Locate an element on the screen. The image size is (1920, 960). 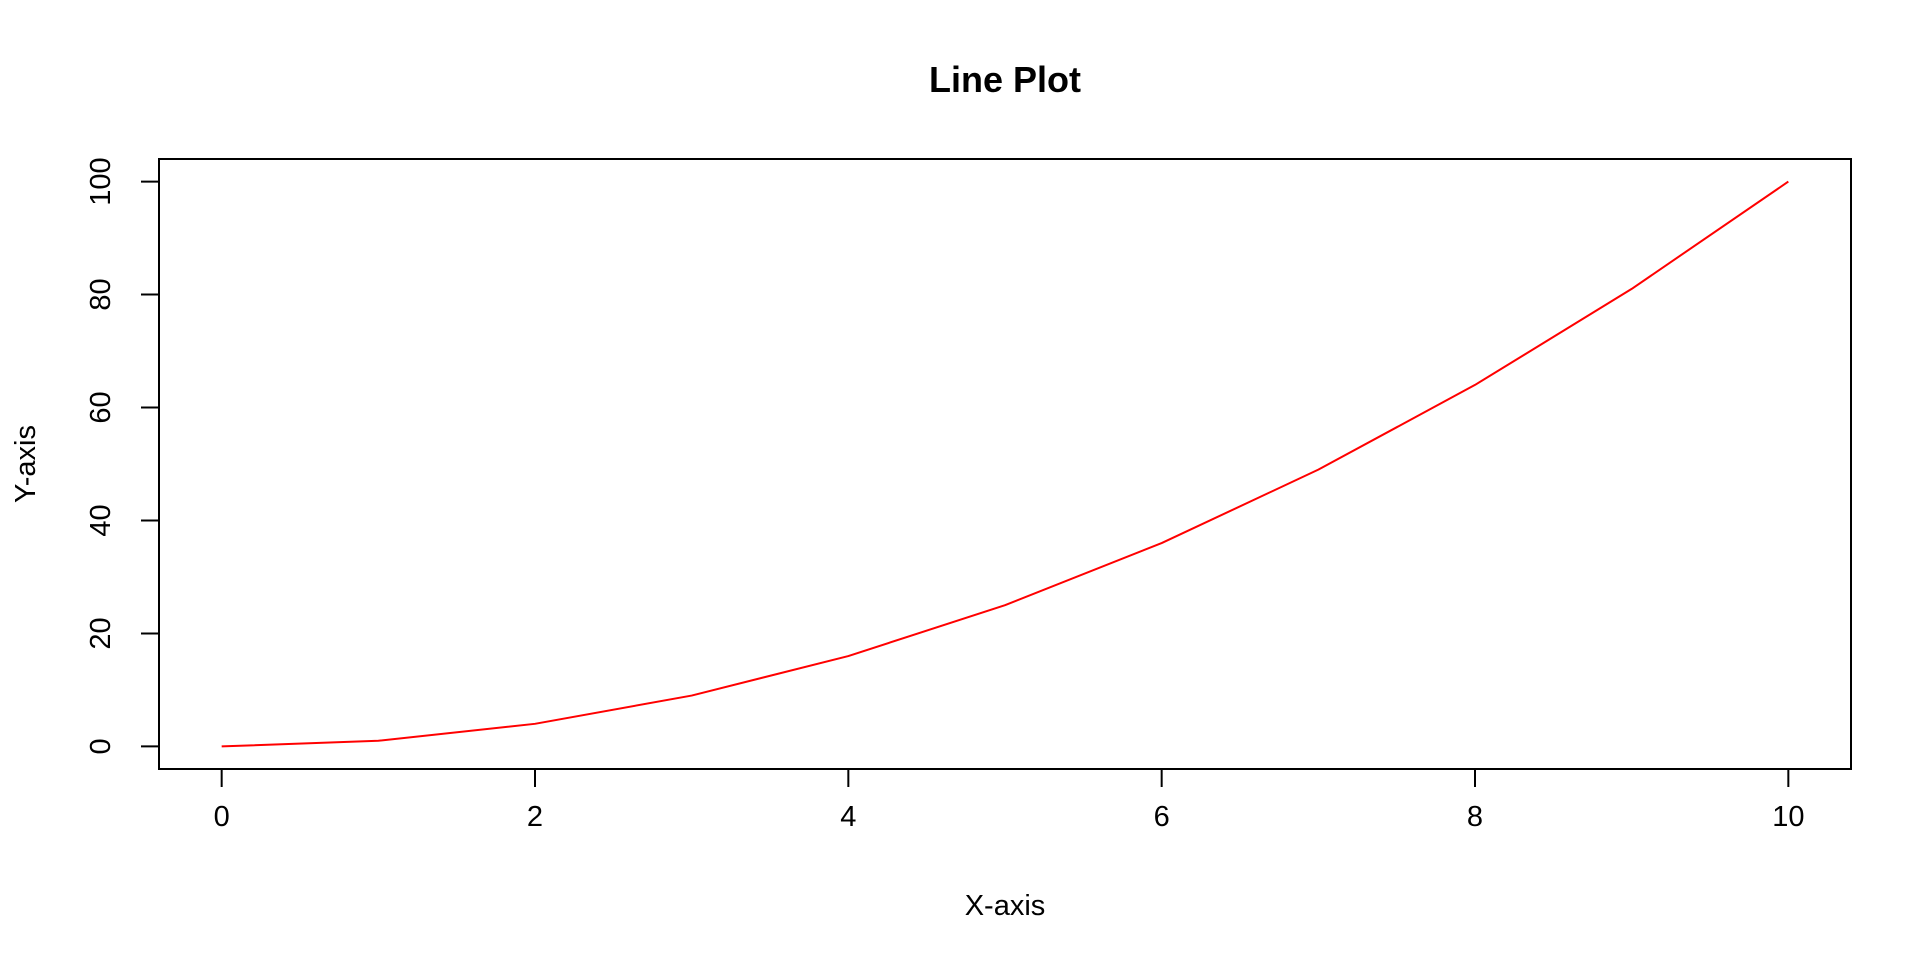
x-tick-label: 0 is located at coordinates (222, 817).